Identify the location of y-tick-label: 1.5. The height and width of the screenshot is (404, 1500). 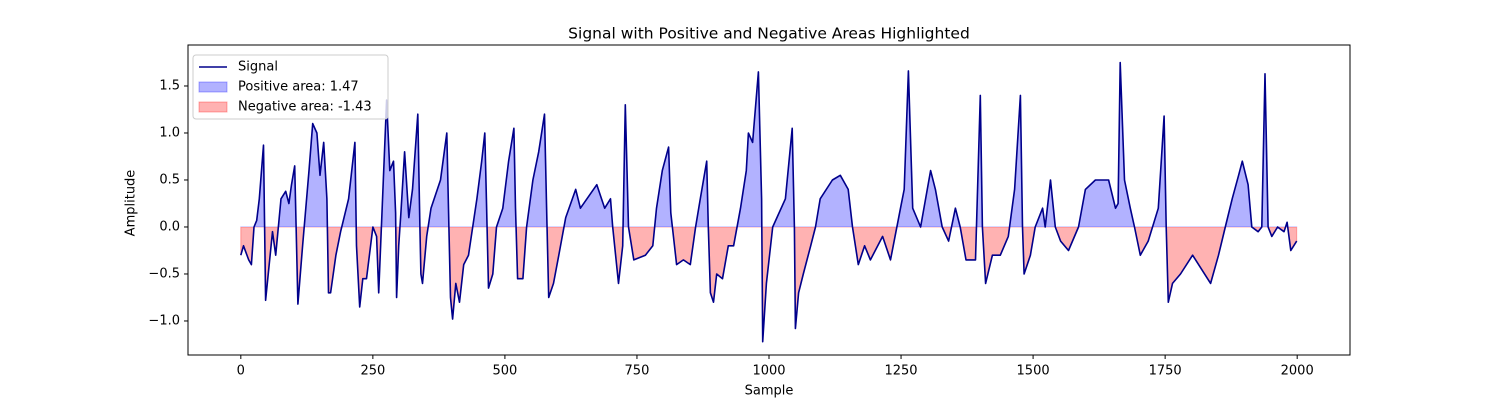
(169, 85).